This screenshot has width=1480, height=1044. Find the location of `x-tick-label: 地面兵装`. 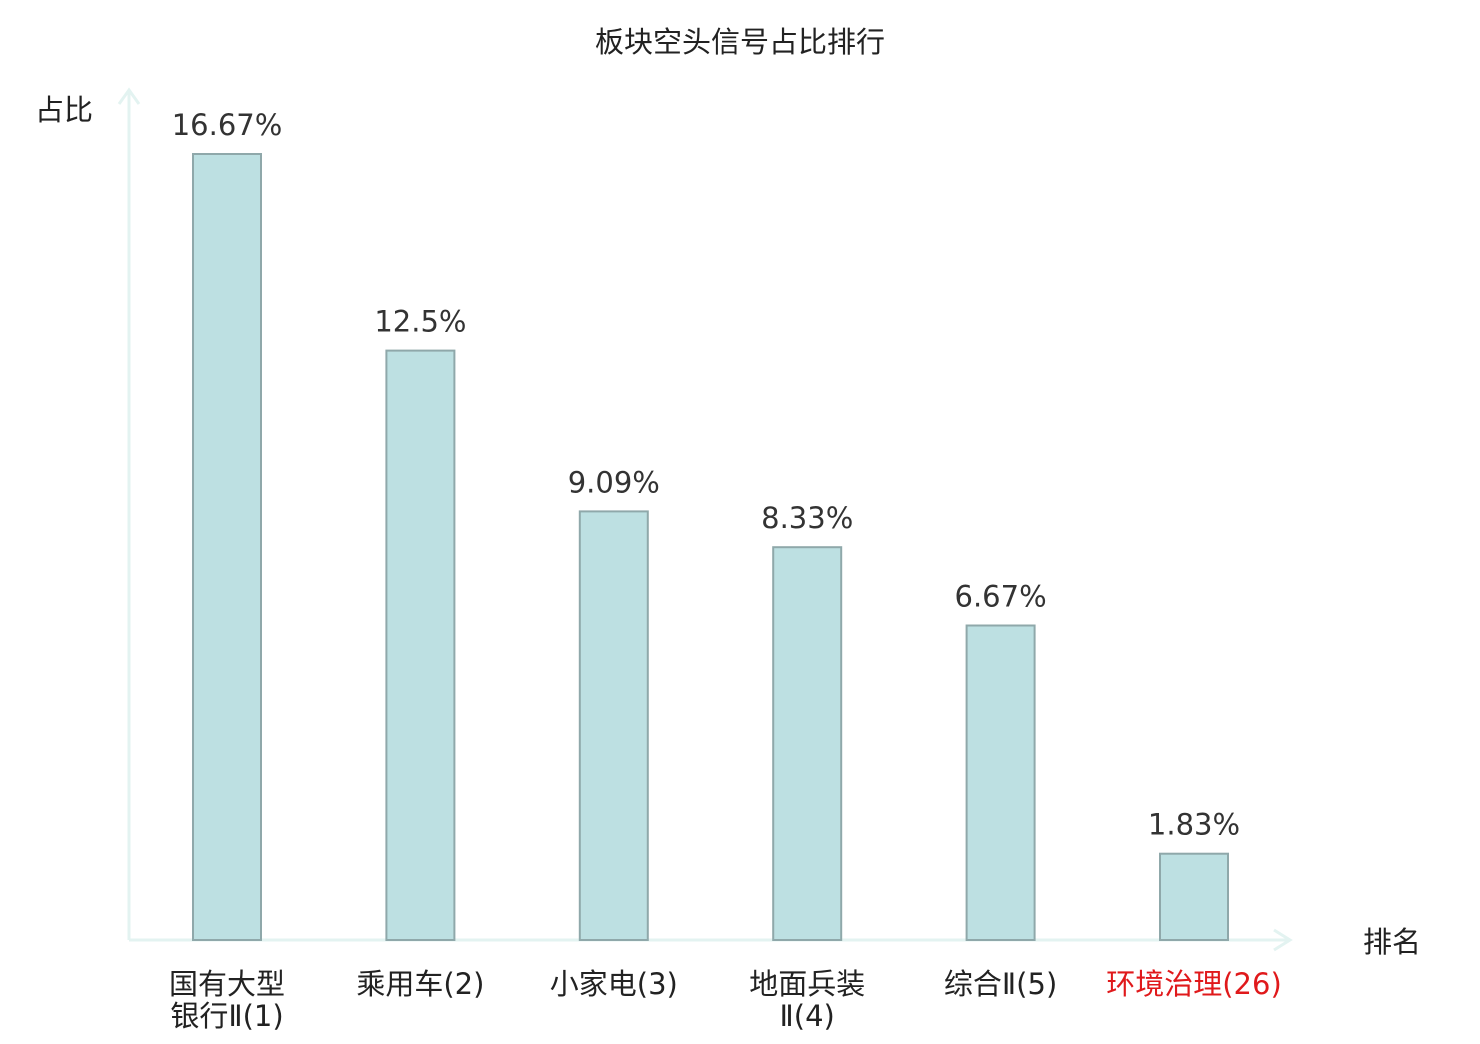

x-tick-label: 地面兵装 is located at coordinates (807, 984).